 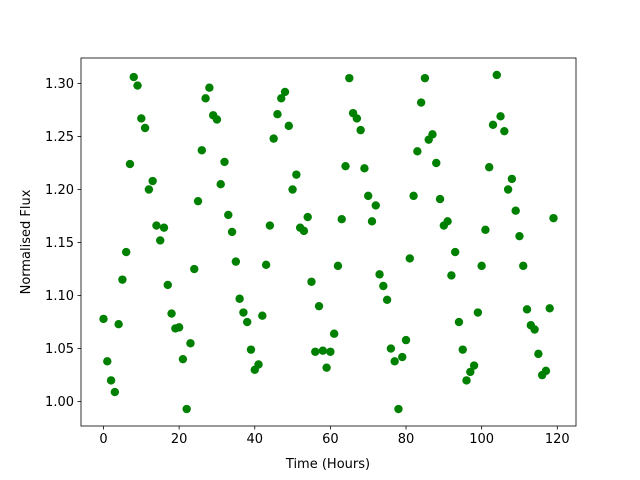 What do you see at coordinates (481, 439) in the screenshot?
I see `x-tick-label: 100` at bounding box center [481, 439].